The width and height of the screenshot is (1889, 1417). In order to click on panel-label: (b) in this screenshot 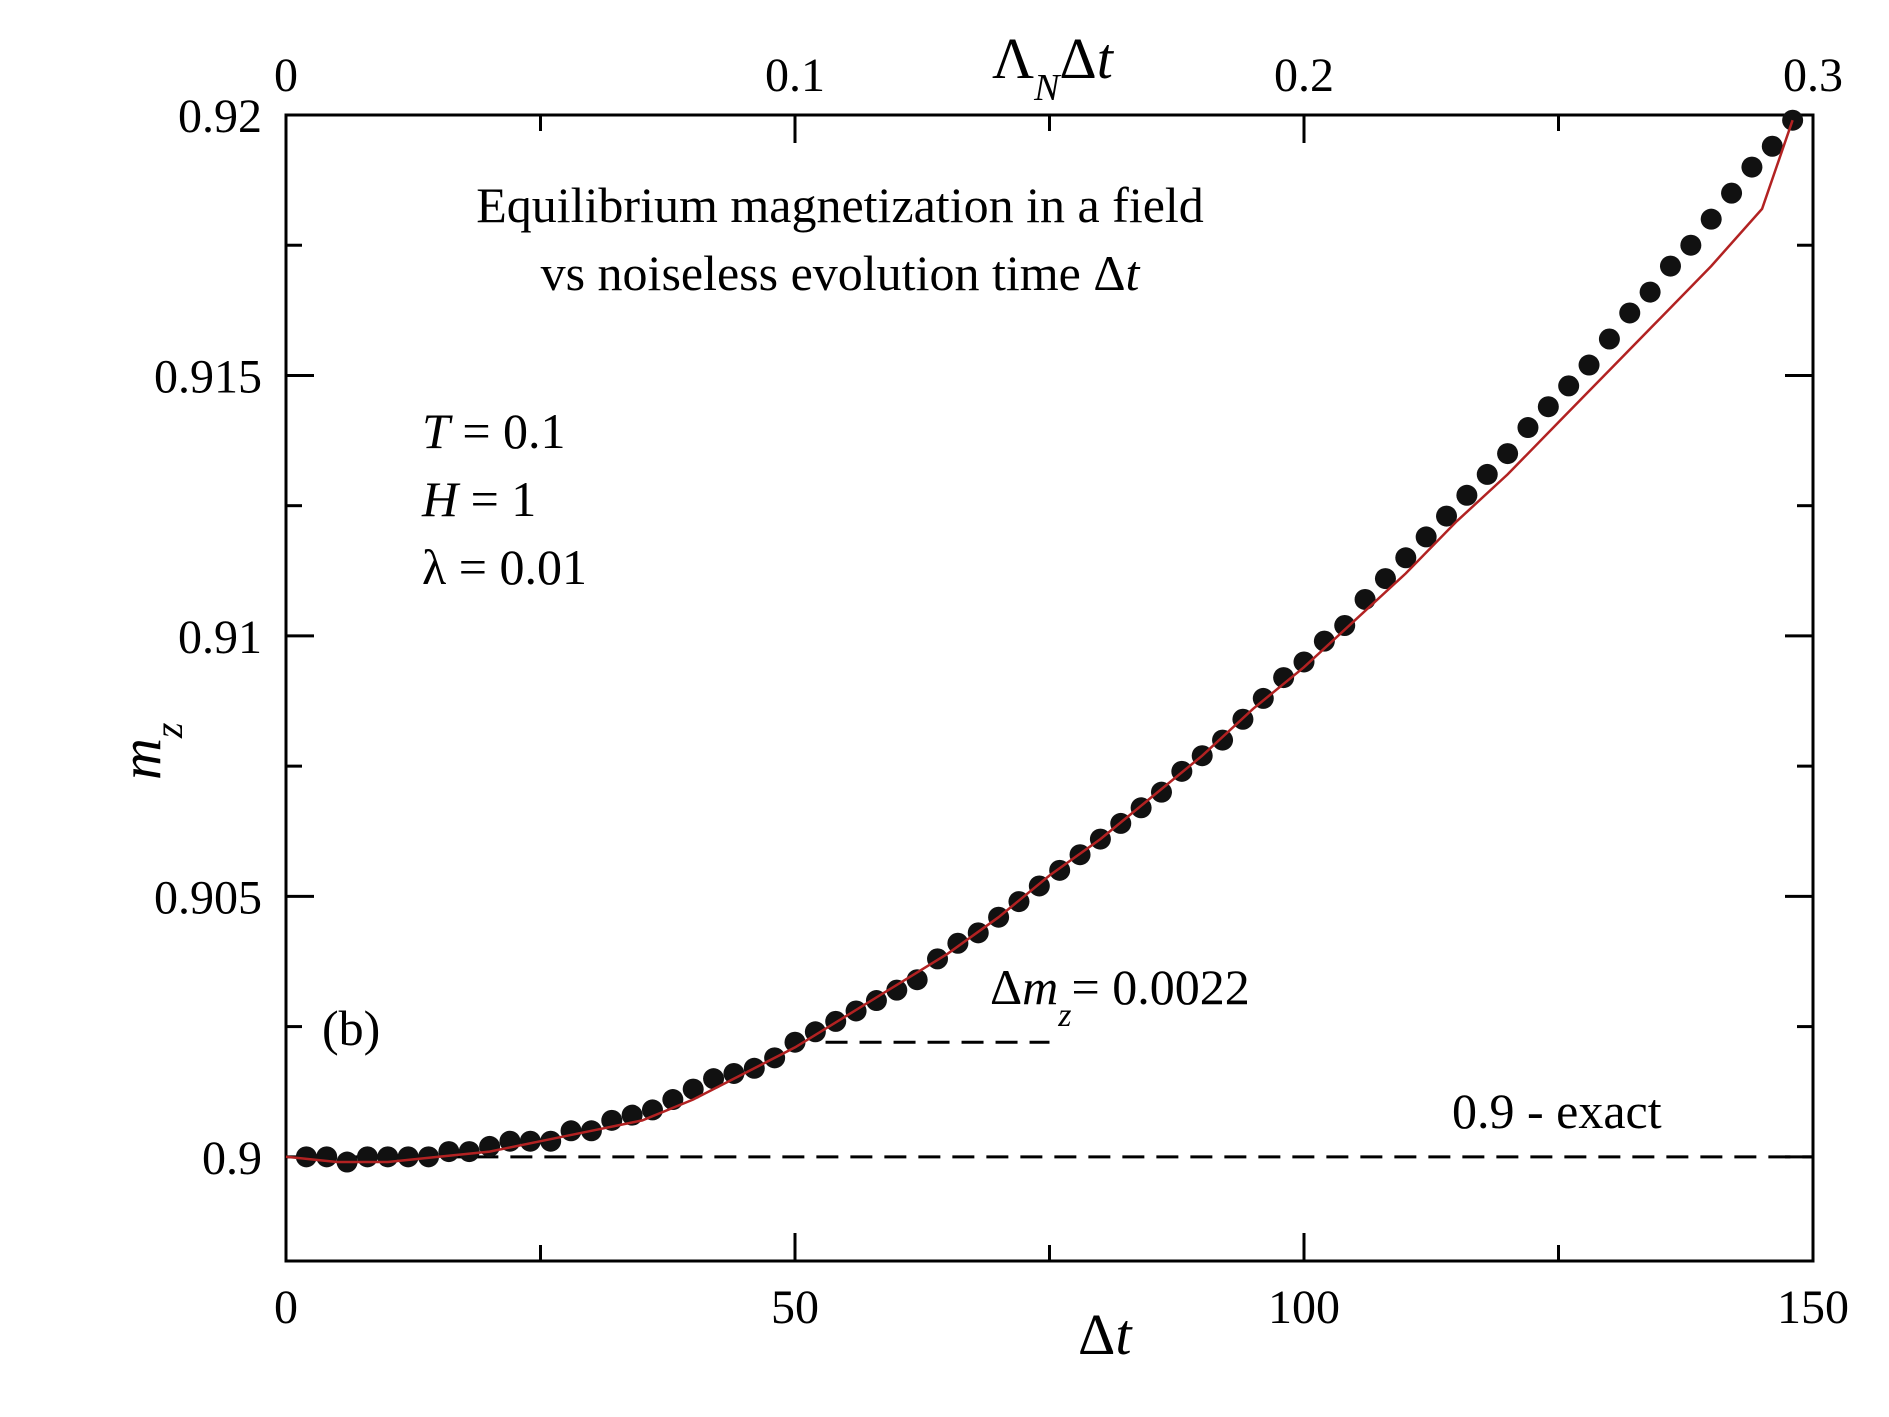, I will do `click(351, 1028)`.